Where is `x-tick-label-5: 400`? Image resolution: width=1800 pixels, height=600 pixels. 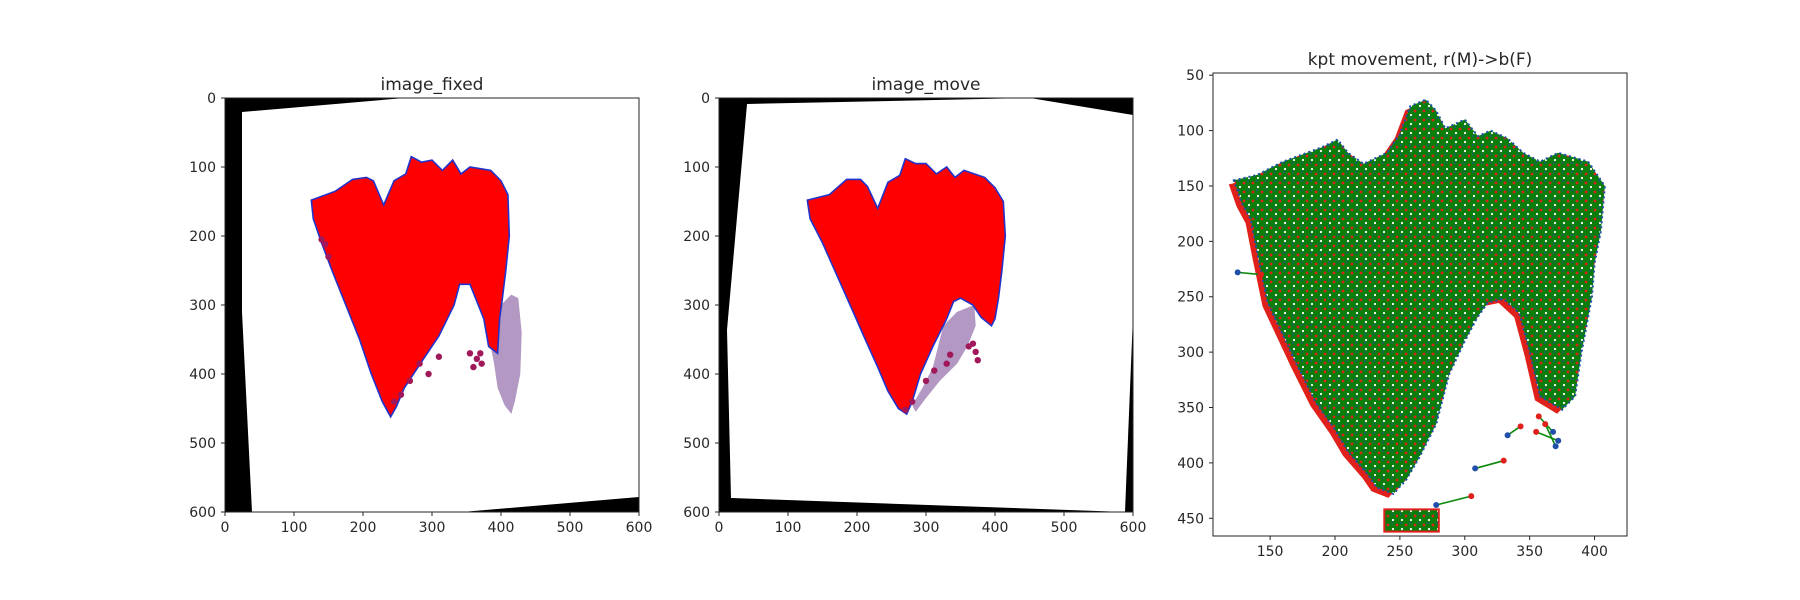 x-tick-label-5: 400 is located at coordinates (1594, 552).